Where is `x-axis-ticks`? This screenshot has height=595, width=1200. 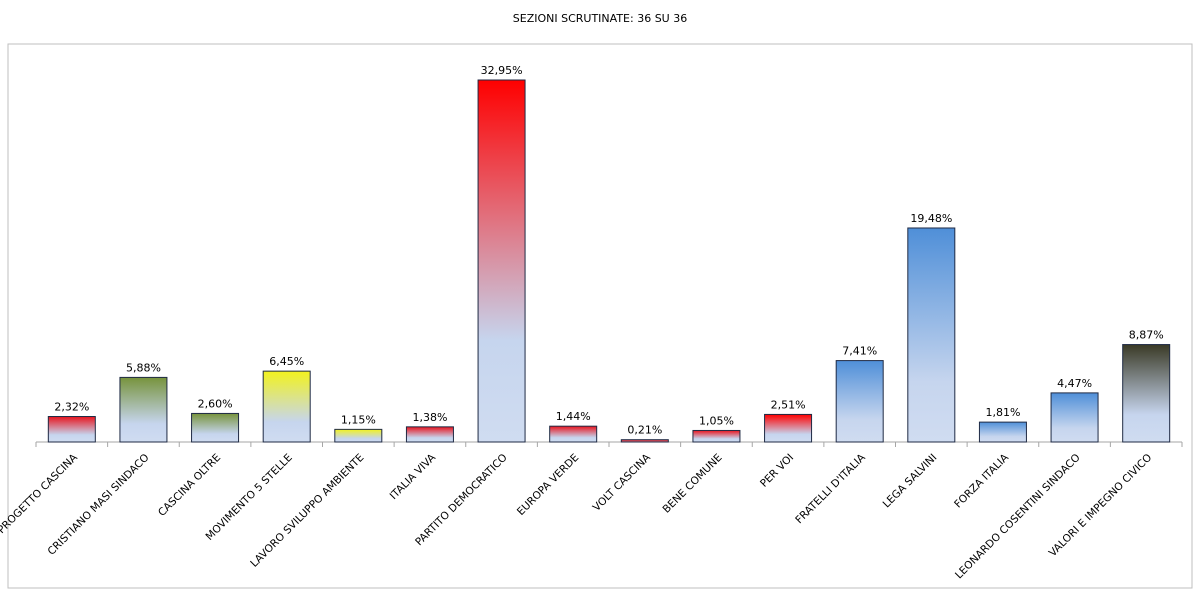
x-axis-ticks is located at coordinates (609, 444).